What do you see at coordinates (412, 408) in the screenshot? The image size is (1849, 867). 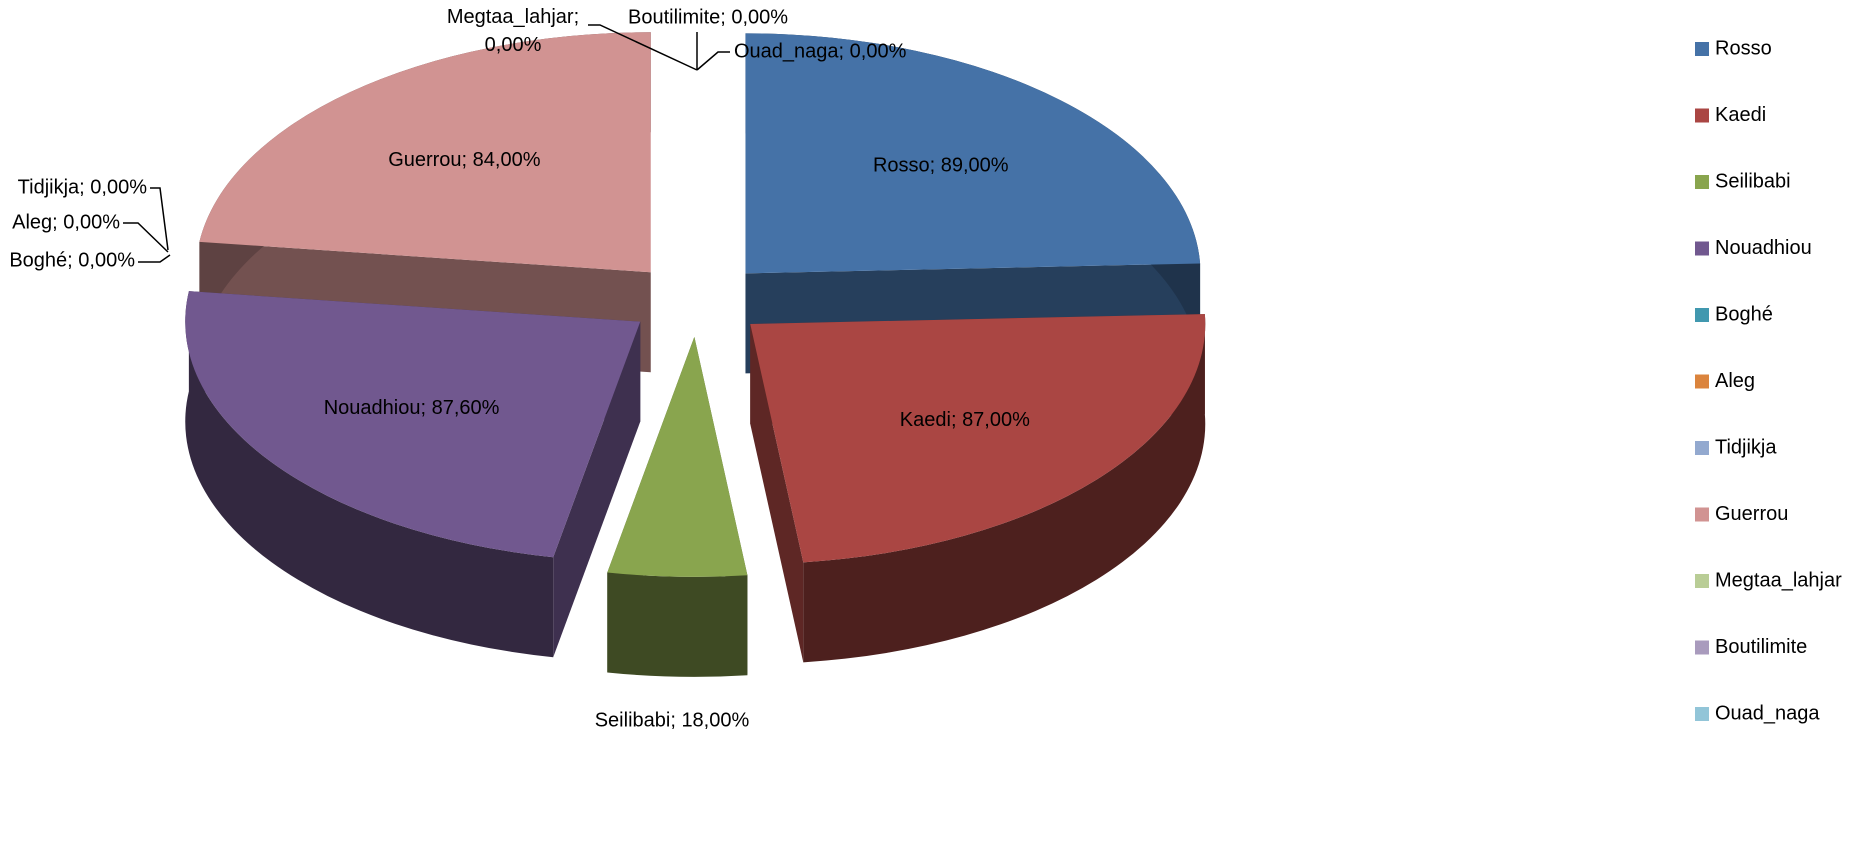 I see `data-label: Nouadhiou; 87,60%` at bounding box center [412, 408].